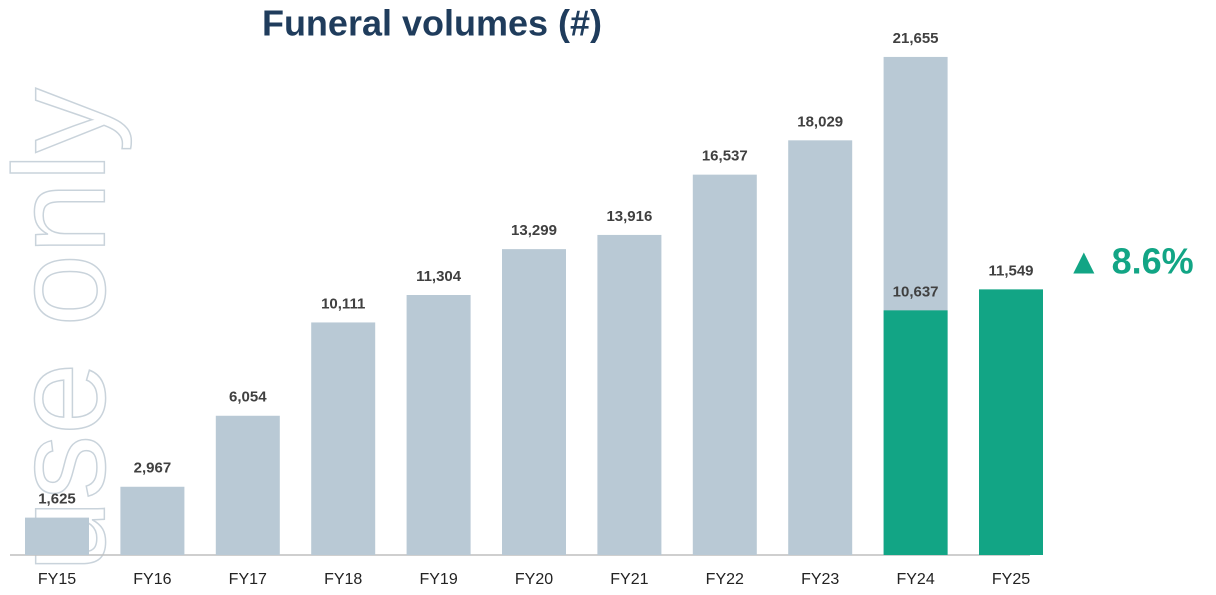 This screenshot has height=595, width=1216. What do you see at coordinates (820, 579) in the screenshot?
I see `x-tick-label: FY23` at bounding box center [820, 579].